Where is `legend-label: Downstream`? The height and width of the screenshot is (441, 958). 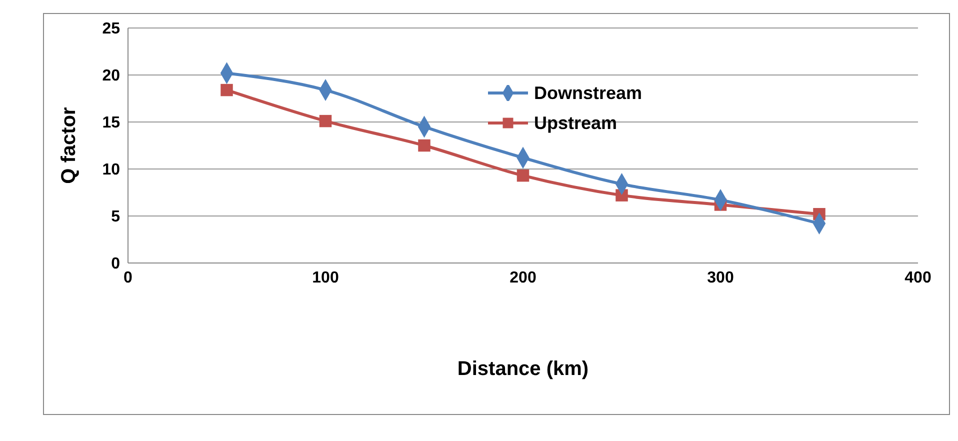 legend-label: Downstream is located at coordinates (588, 93).